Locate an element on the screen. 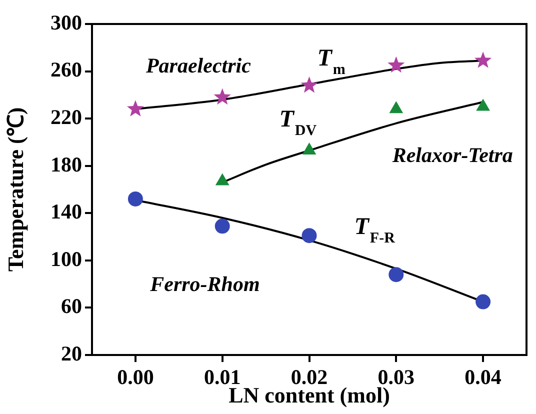  x-tick-label: 0.00 is located at coordinates (135, 377).